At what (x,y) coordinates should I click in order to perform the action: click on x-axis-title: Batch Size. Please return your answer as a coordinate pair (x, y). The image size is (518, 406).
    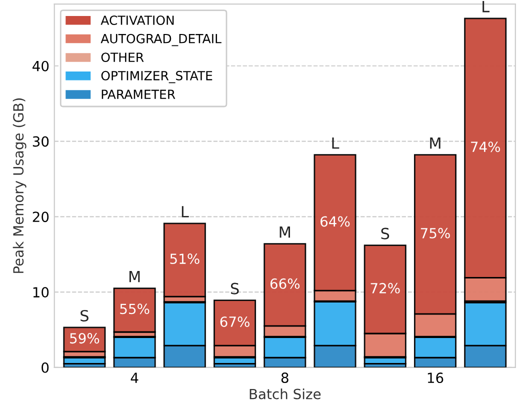
    Looking at the image, I should click on (285, 394).